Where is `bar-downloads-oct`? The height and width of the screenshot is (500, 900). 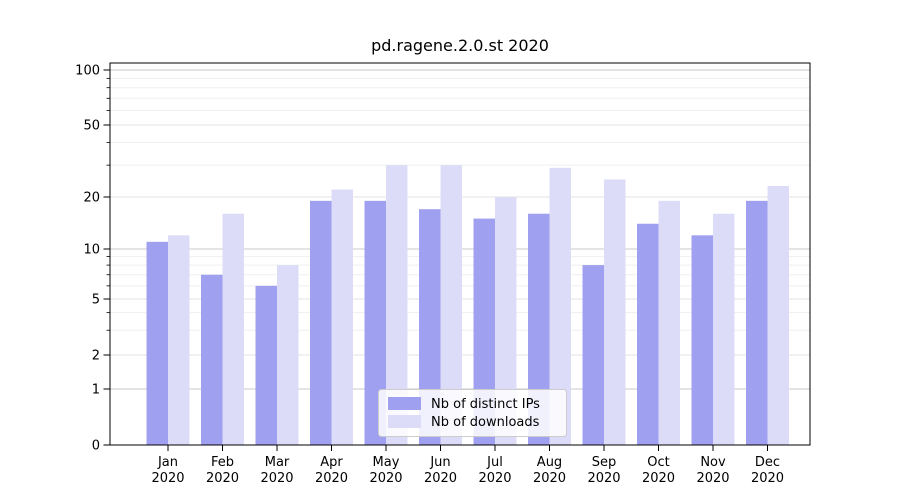 bar-downloads-oct is located at coordinates (669, 322).